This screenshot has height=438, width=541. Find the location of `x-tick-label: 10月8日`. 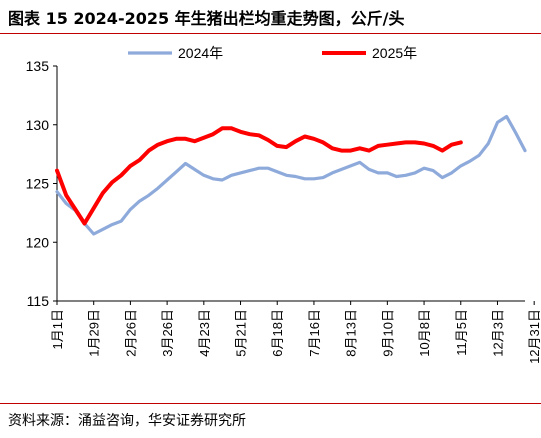

x-tick-label: 10月8日 is located at coordinates (424, 333).